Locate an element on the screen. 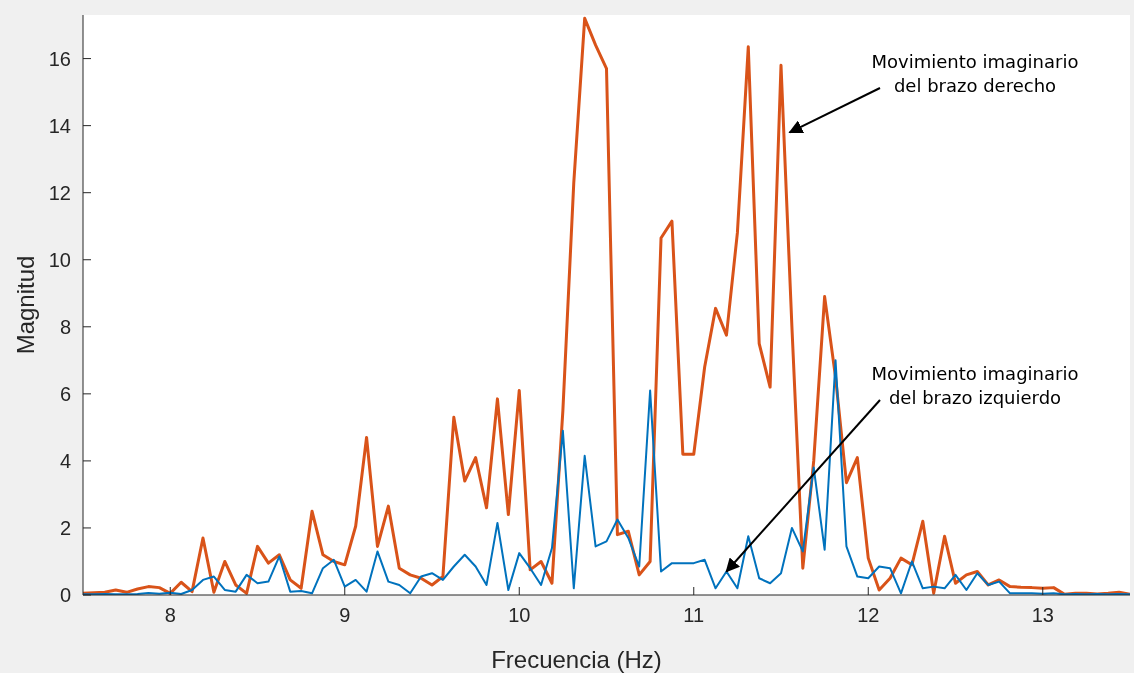 The width and height of the screenshot is (1134, 673). y-tick-label: 0 is located at coordinates (65, 595).